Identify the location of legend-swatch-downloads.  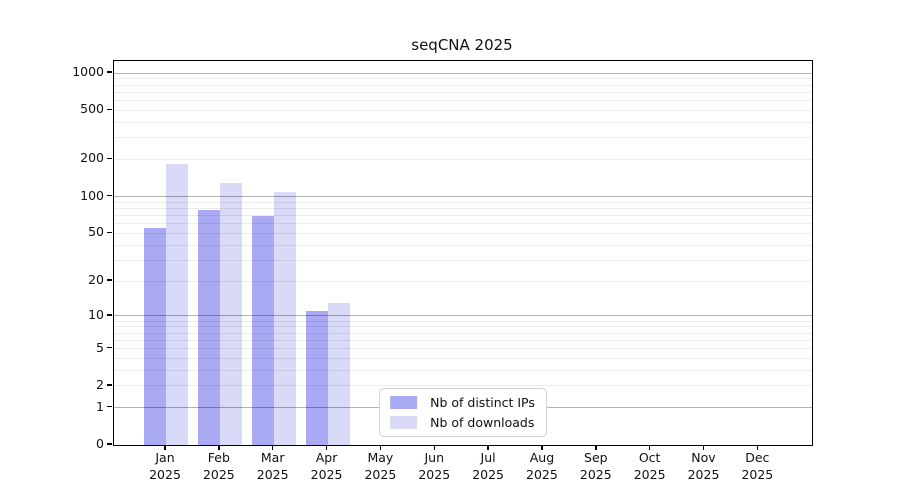
(404, 422).